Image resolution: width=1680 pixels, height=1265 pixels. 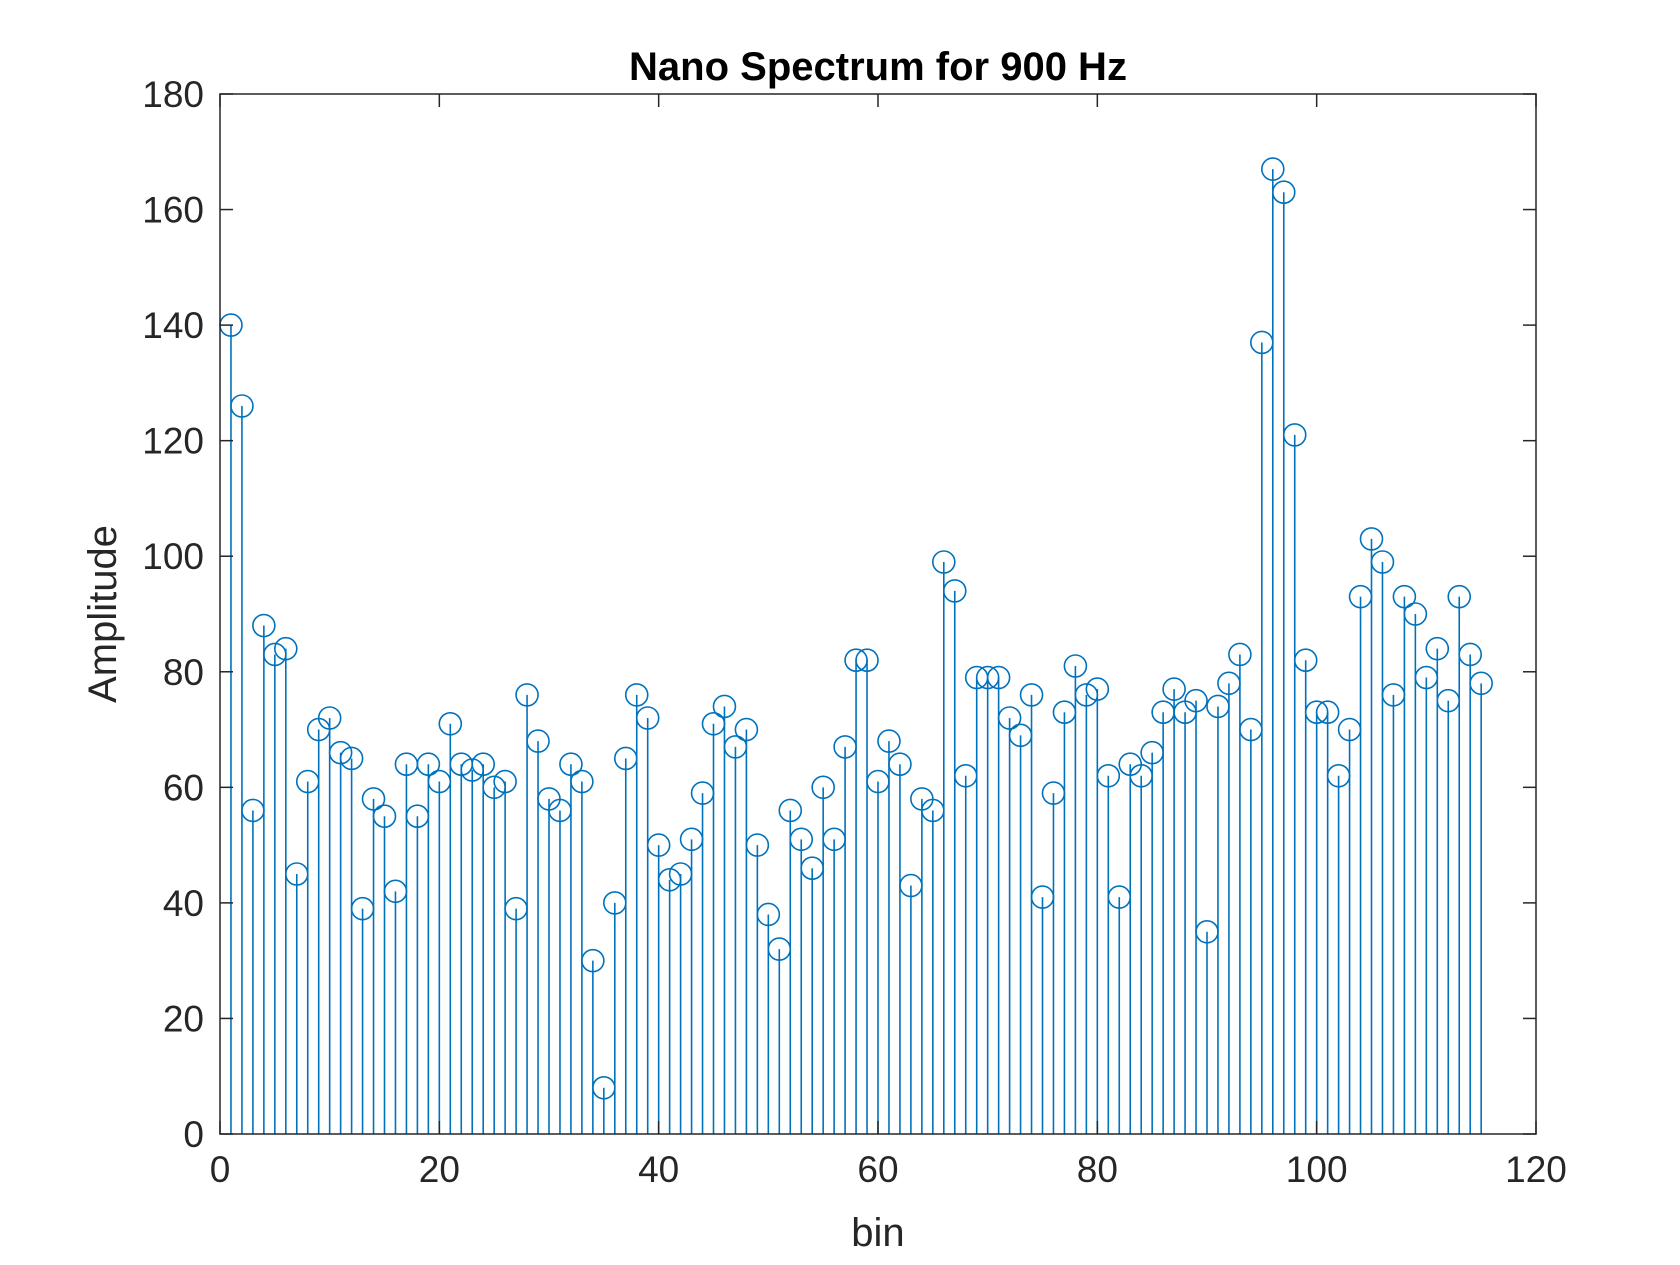 I want to click on y-tick-label: 60, so click(x=183, y=787).